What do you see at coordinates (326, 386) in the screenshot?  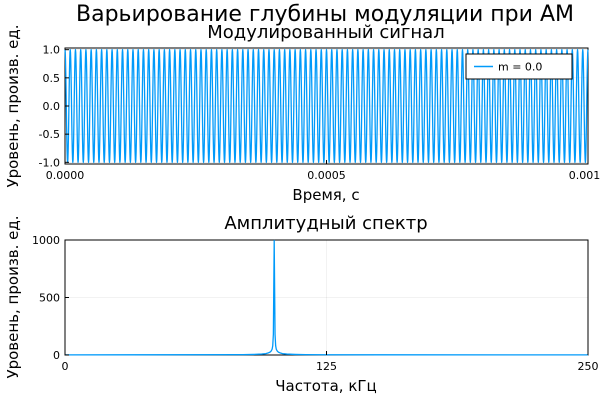 I see `spectrum-plot-xlabel: Частота, кГц` at bounding box center [326, 386].